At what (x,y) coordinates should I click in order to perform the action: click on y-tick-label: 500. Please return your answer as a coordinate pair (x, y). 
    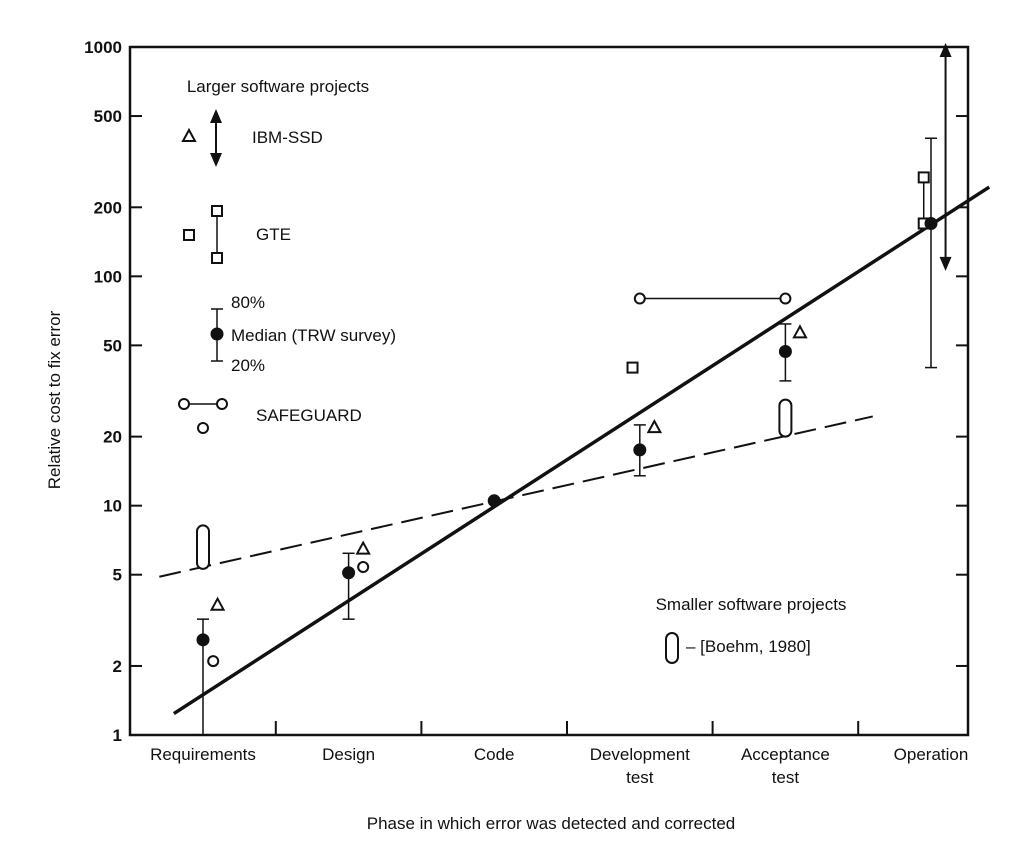
    Looking at the image, I should click on (108, 116).